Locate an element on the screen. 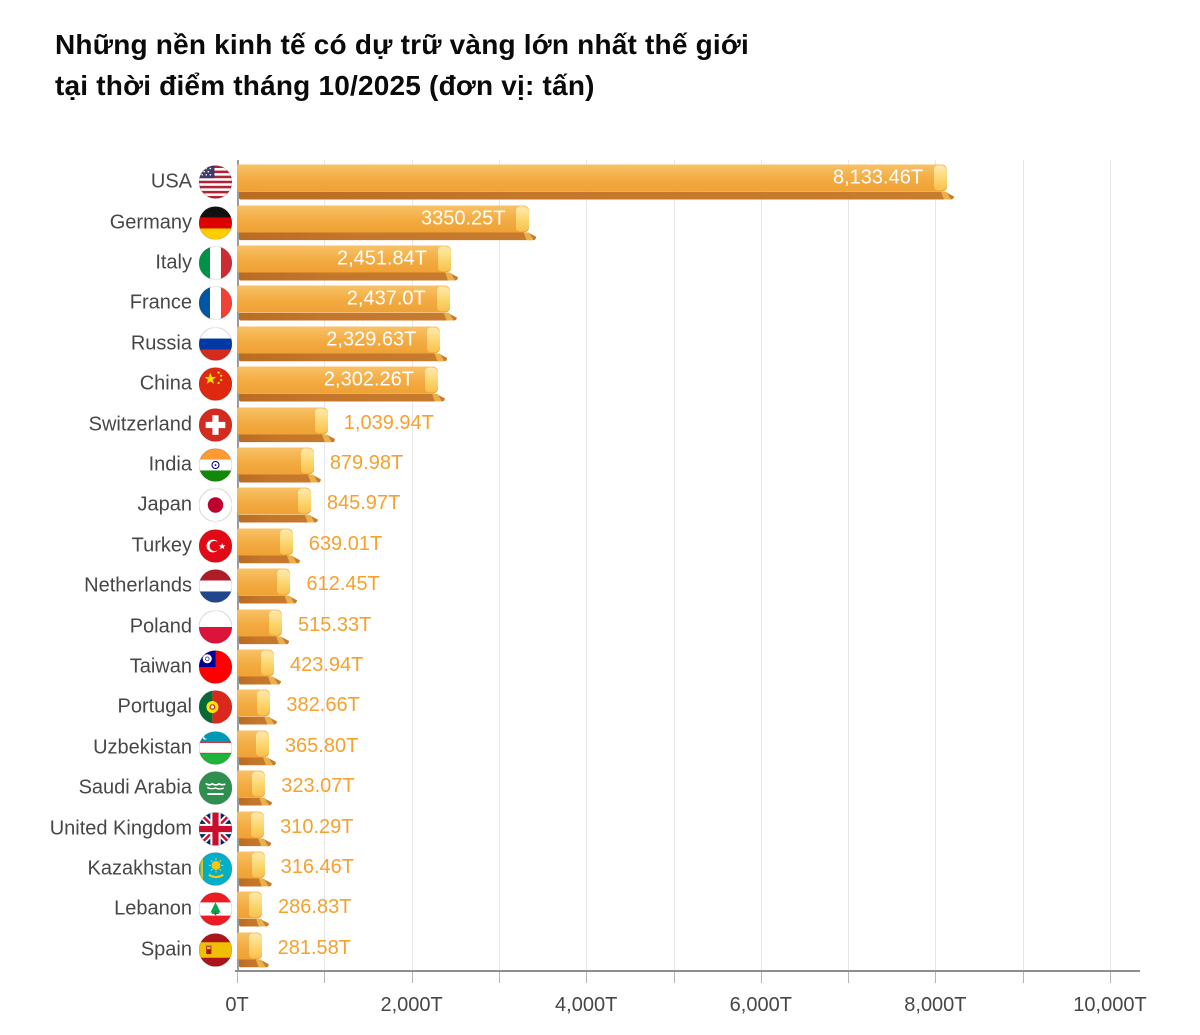 The height and width of the screenshot is (1035, 1200). value-label: 2,451.84T is located at coordinates (382, 258).